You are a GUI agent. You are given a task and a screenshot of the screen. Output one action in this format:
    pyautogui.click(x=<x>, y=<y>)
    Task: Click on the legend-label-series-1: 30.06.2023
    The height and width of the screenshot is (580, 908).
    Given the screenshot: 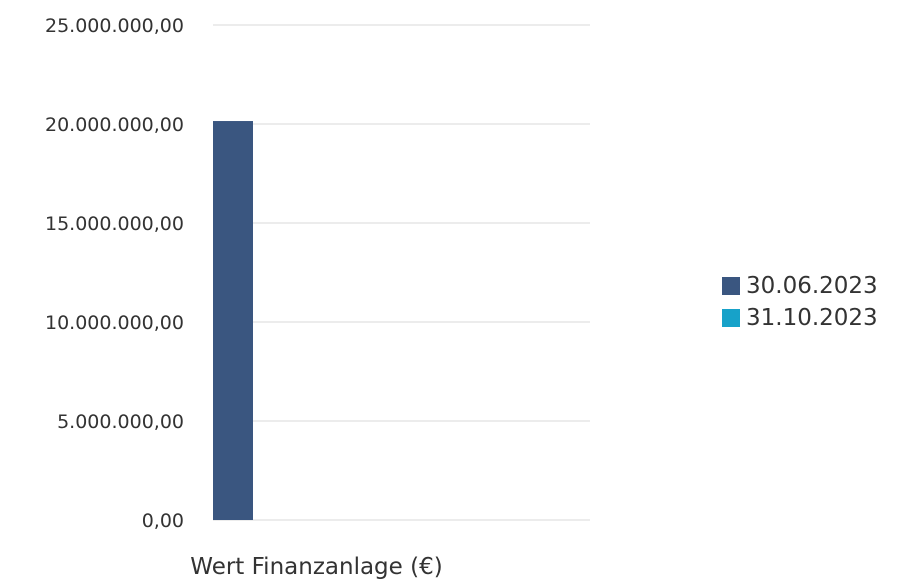 What is the action you would take?
    pyautogui.click(x=812, y=286)
    